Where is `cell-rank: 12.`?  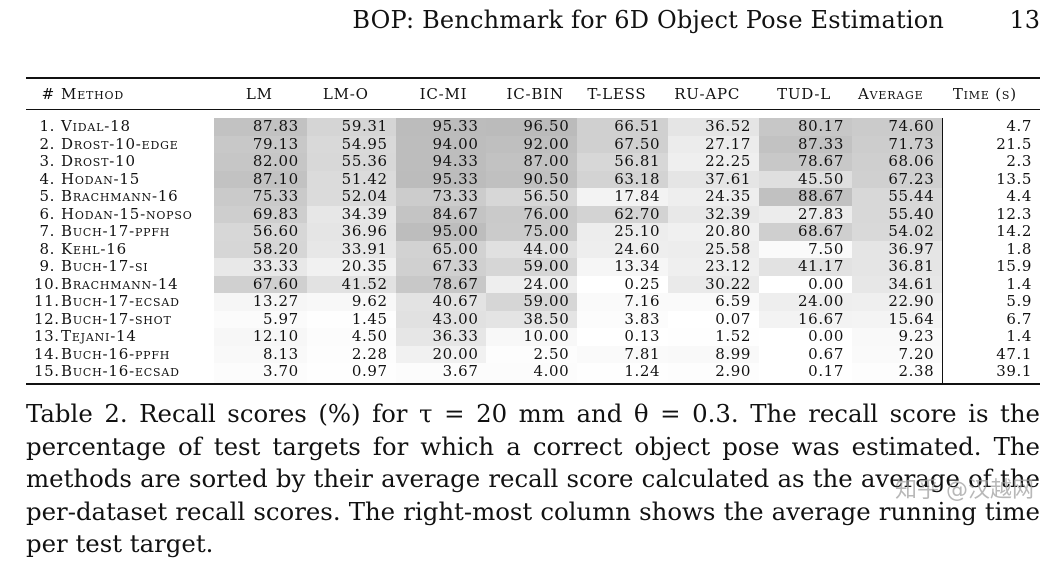 cell-rank: 12. is located at coordinates (47, 318).